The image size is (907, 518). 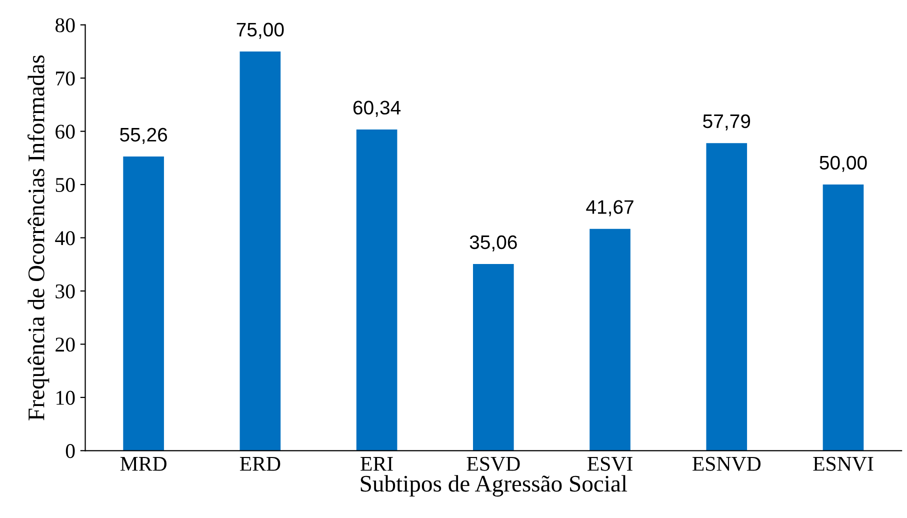 What do you see at coordinates (65, 291) in the screenshot?
I see `y-tick-label: 30` at bounding box center [65, 291].